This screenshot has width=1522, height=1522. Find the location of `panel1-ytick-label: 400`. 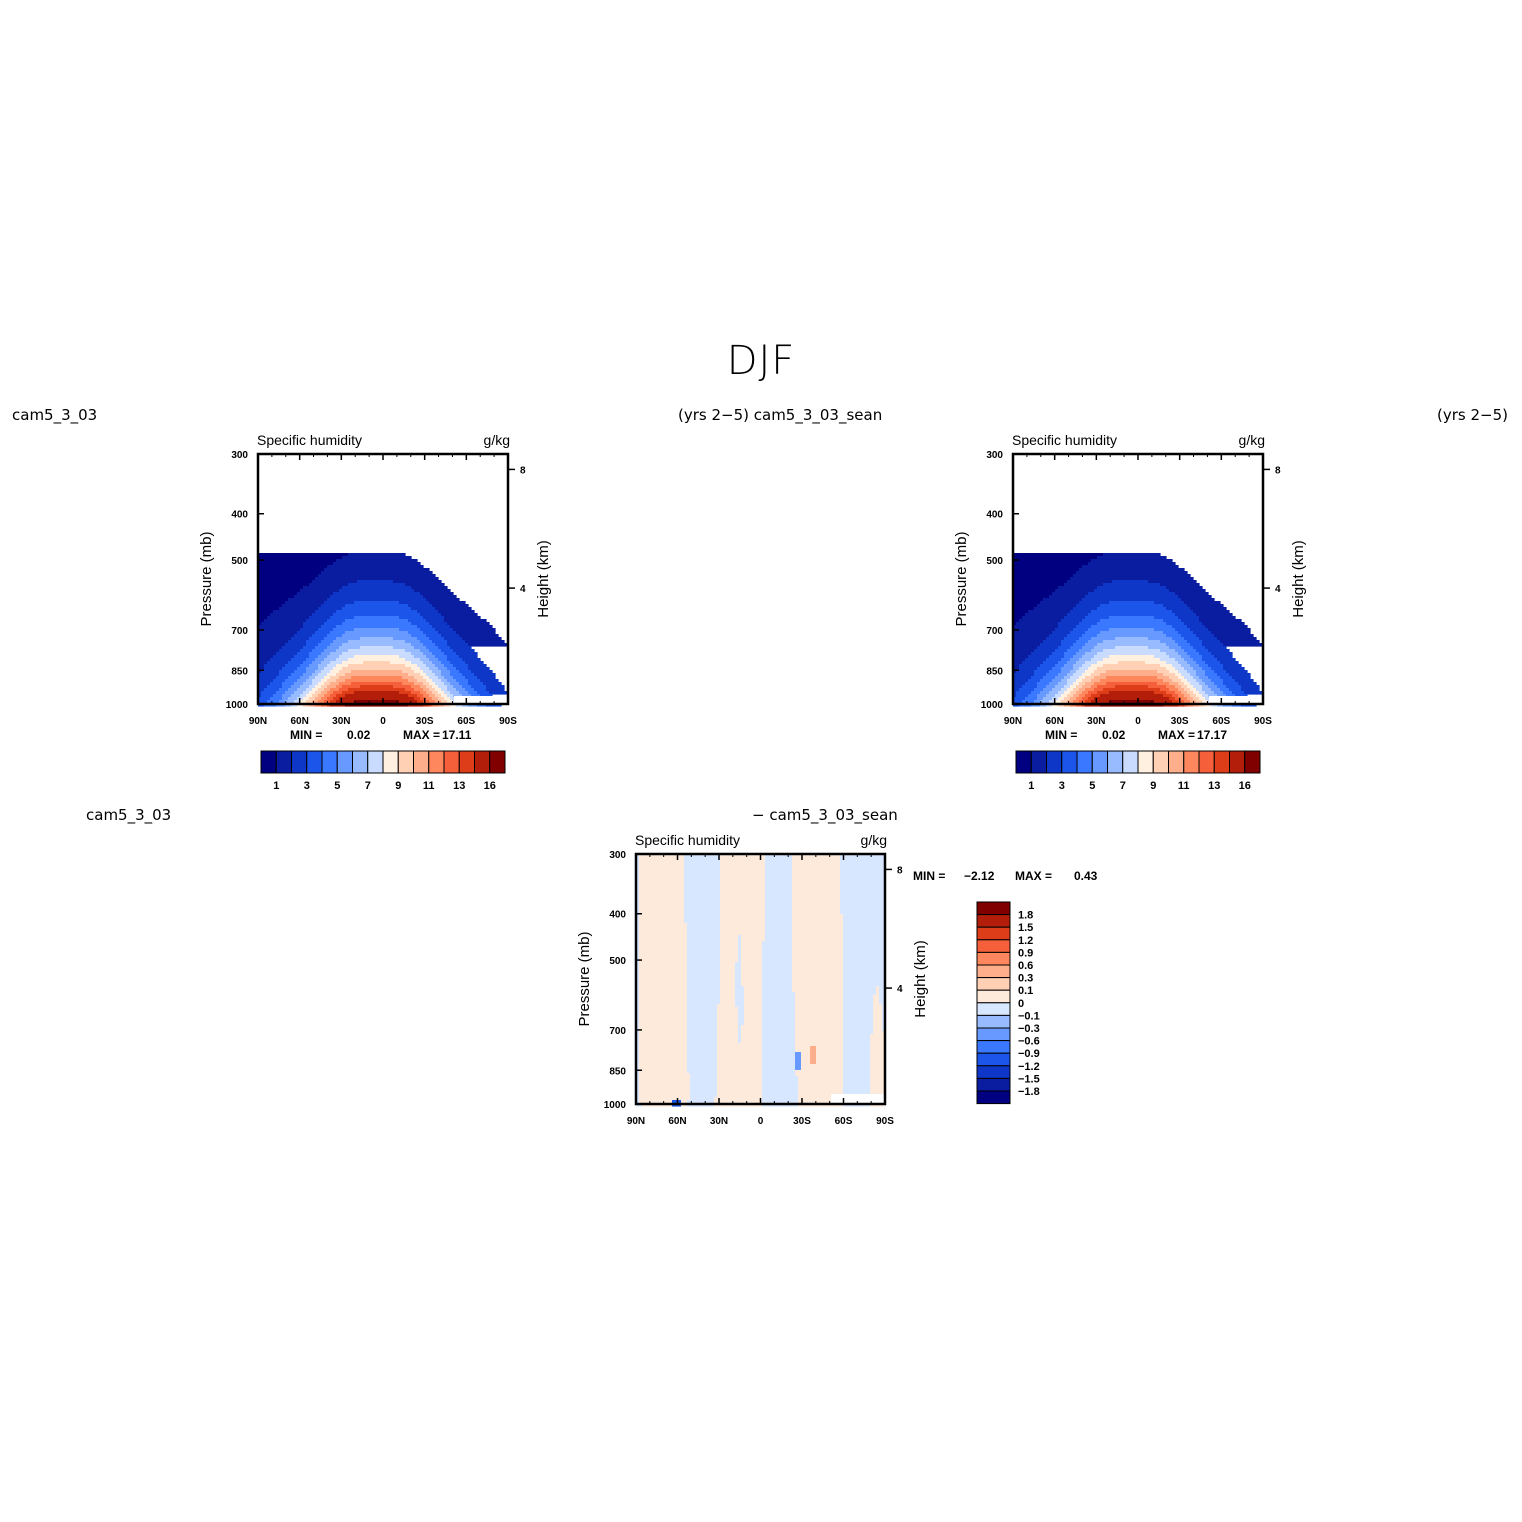

panel1-ytick-label: 400 is located at coordinates (239, 515).